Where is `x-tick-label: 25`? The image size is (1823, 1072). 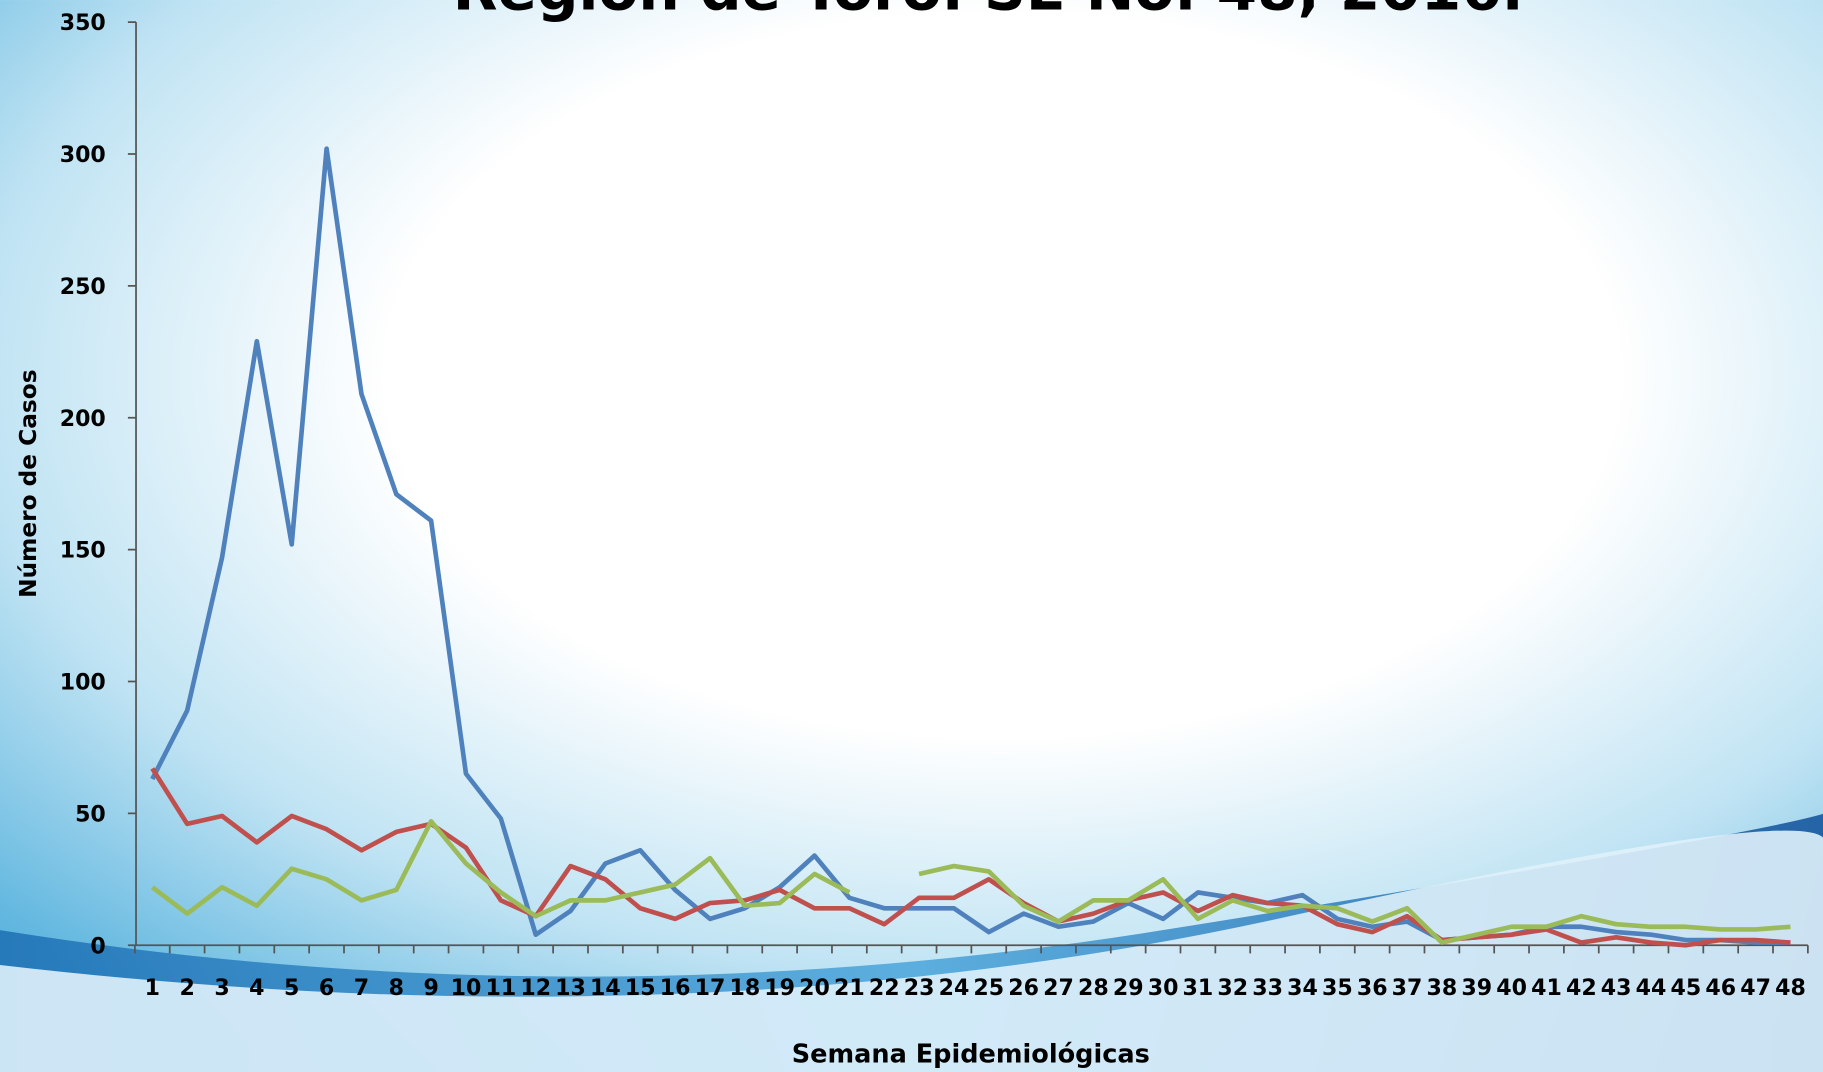 x-tick-label: 25 is located at coordinates (988, 988).